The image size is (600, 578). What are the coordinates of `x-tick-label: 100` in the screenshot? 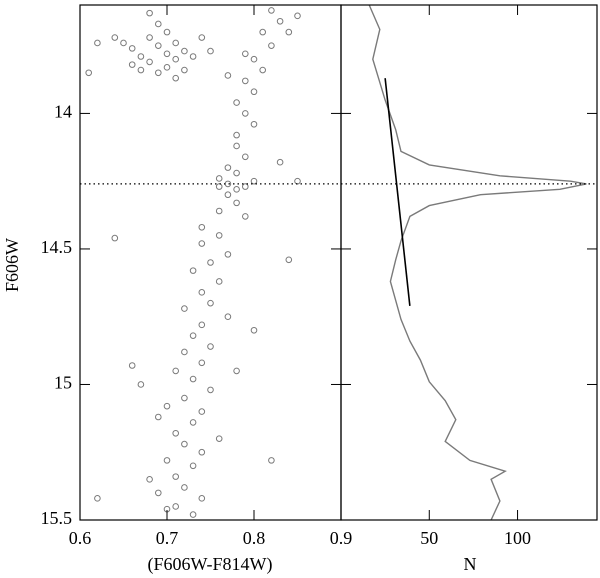 It's located at (517, 538).